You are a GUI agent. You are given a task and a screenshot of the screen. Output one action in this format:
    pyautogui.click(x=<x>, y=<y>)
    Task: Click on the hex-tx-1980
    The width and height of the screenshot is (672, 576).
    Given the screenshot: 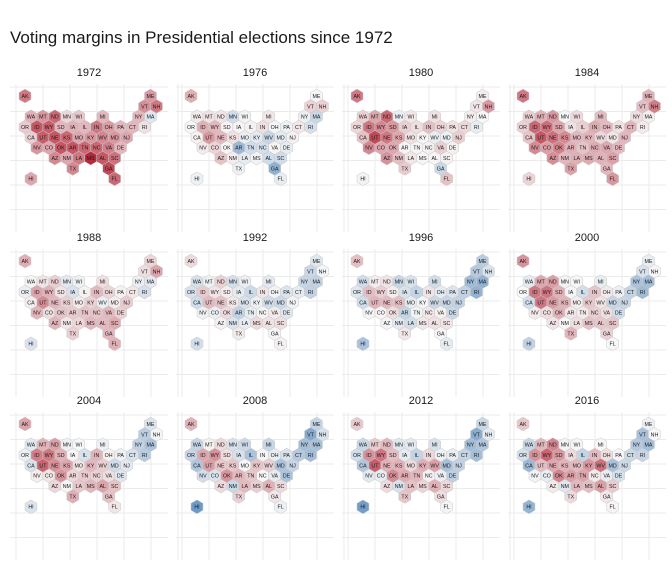 What is the action you would take?
    pyautogui.click(x=405, y=168)
    